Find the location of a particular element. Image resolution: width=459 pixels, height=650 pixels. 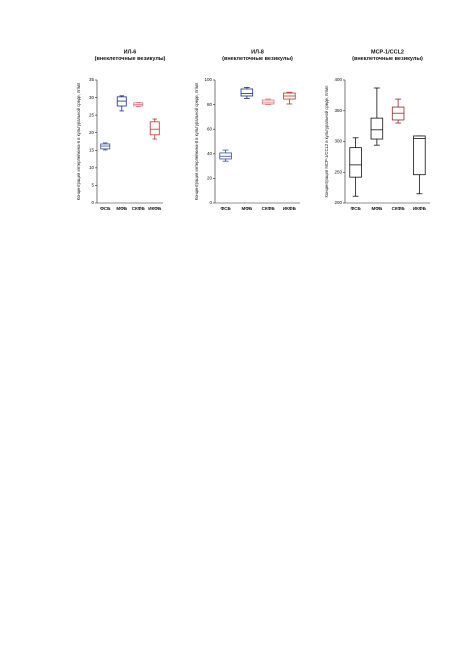

y-tick-label: 200 is located at coordinates (338, 202).